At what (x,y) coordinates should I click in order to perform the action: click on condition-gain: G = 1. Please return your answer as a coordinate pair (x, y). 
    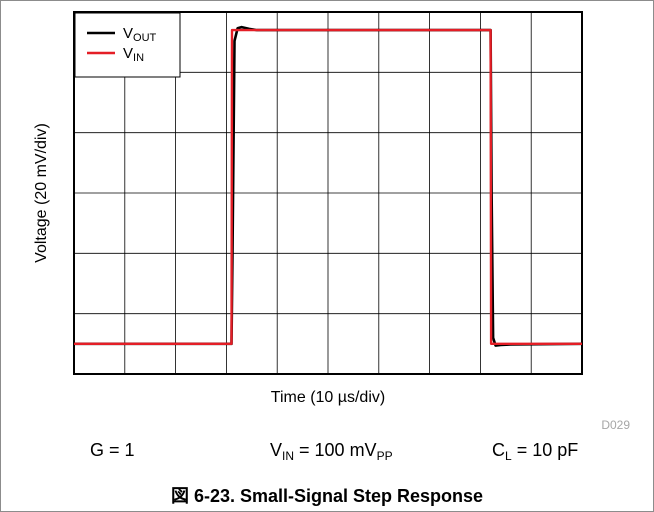
    Looking at the image, I should click on (112, 450).